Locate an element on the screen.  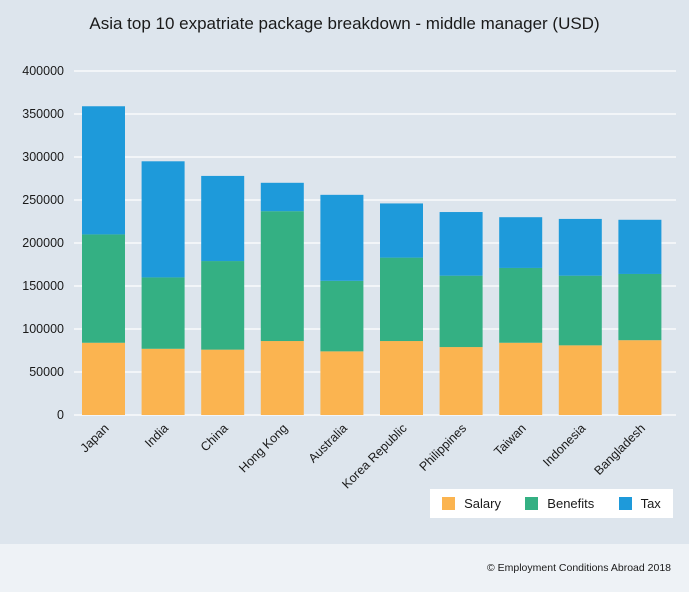
legend-label-benefits: Benefits is located at coordinates (571, 503).